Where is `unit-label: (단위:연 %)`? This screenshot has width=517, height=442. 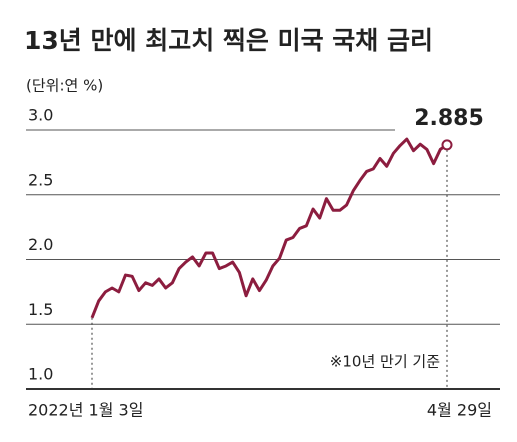
unit-label: (단위:연 %) is located at coordinates (64, 86).